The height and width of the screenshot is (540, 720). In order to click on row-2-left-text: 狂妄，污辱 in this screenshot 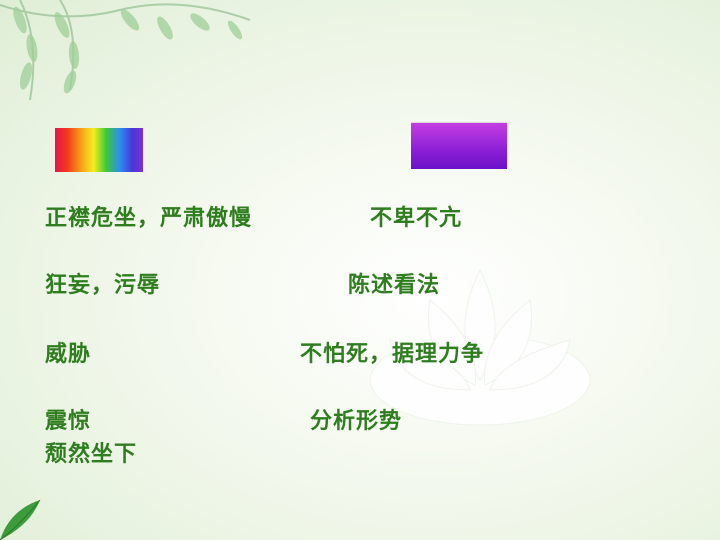, I will do `click(103, 285)`.